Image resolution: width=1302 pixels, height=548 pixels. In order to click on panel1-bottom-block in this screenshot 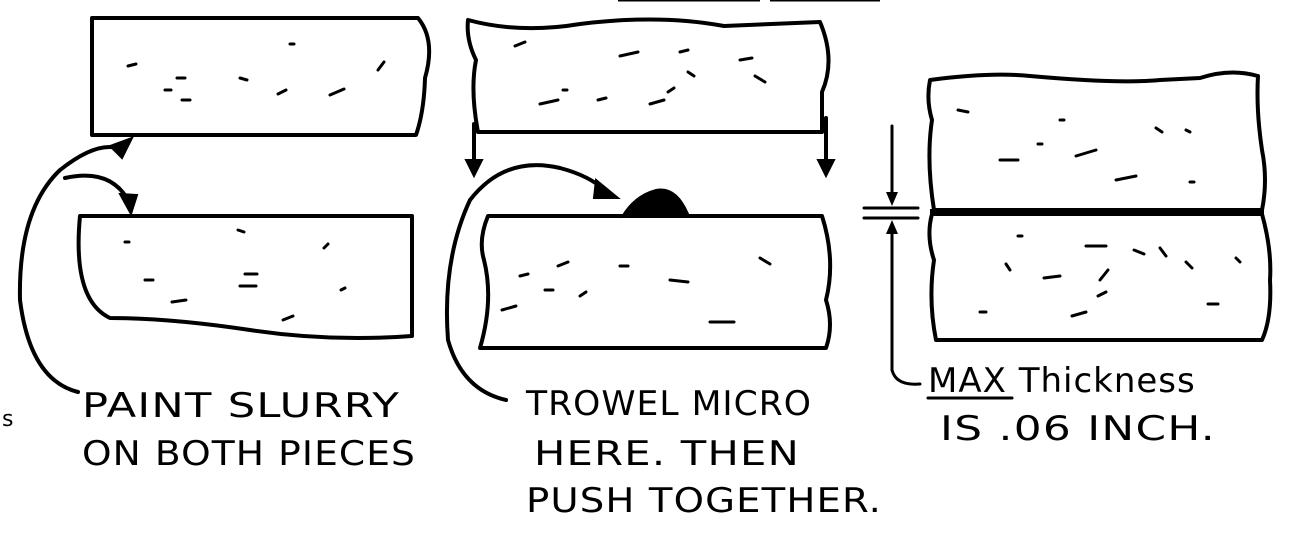, I will do `click(245, 277)`.